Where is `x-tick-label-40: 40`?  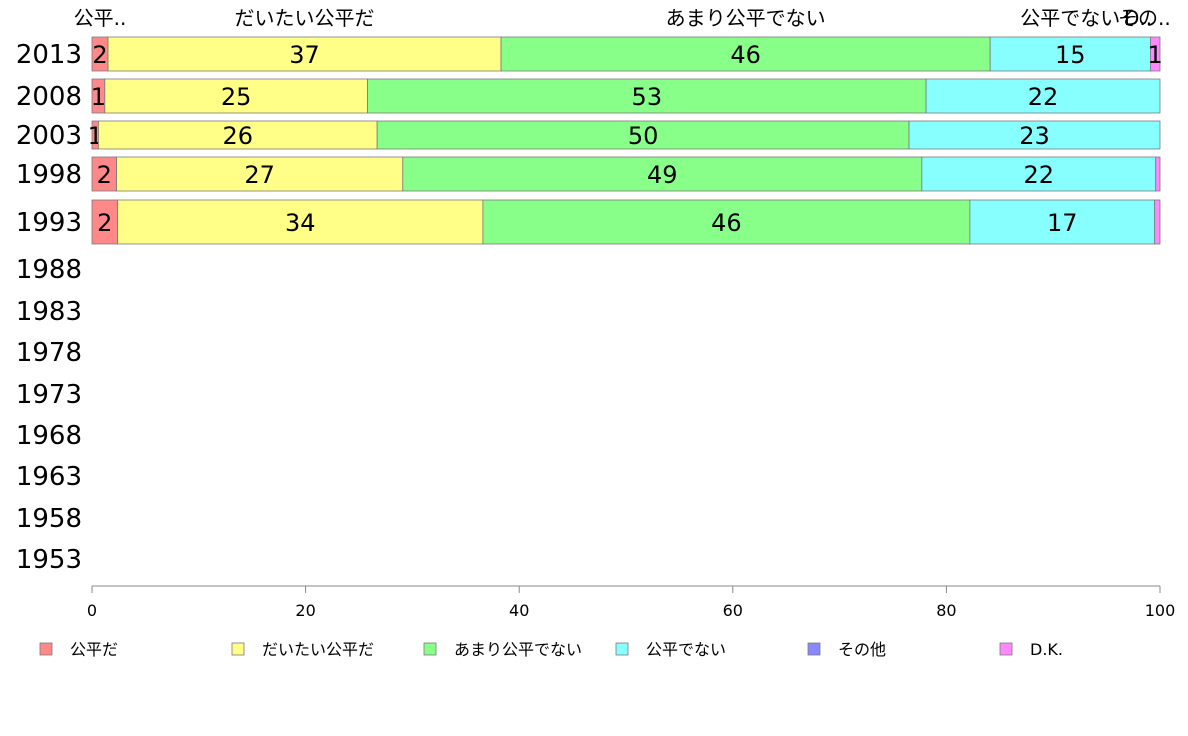 x-tick-label-40: 40 is located at coordinates (519, 610).